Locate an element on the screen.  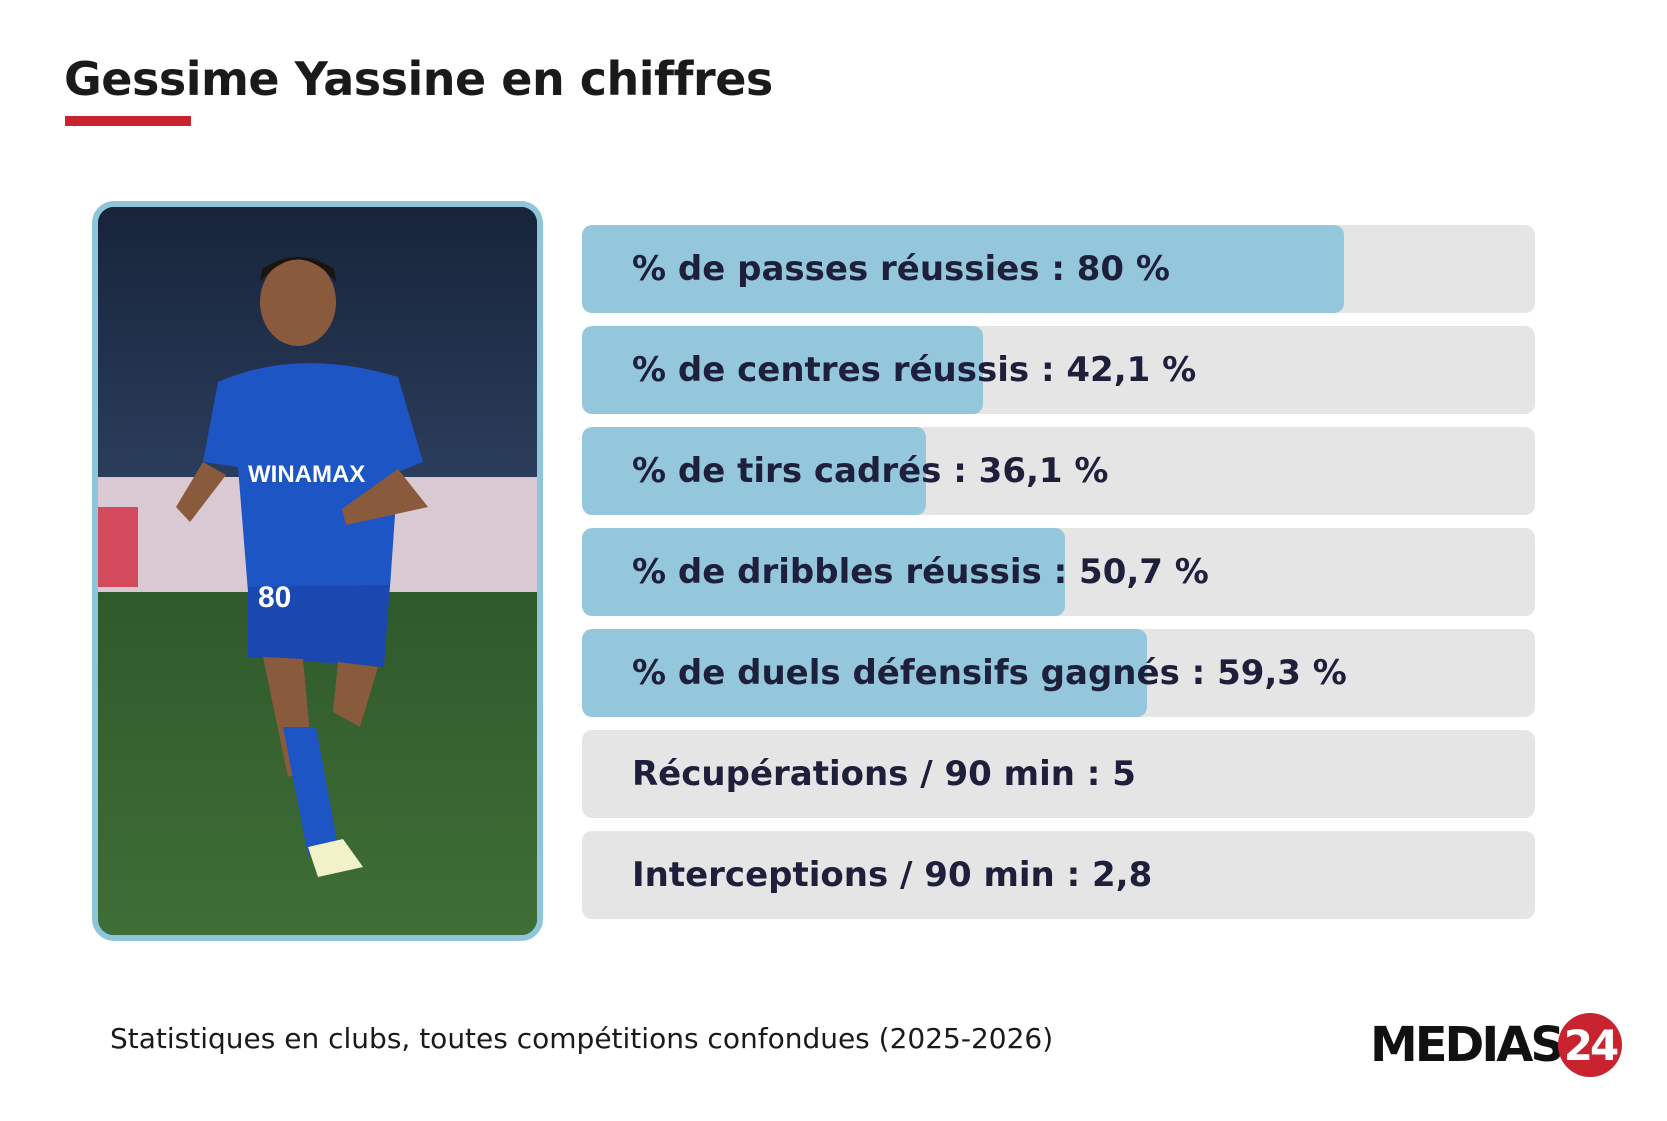
stat-bar-label: % de duels défensifs gagnés : 59,3 % is located at coordinates (989, 673).